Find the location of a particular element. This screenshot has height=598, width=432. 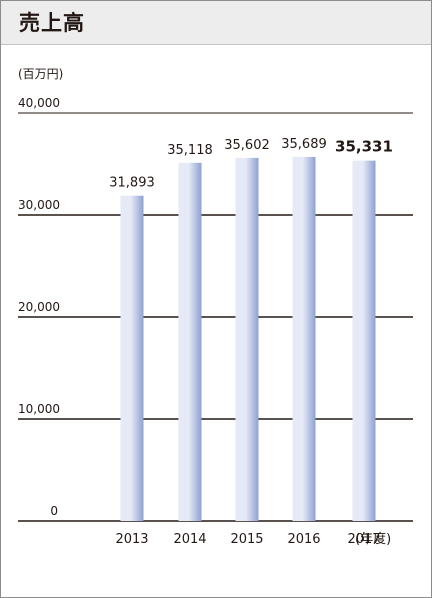

x-tick-label-2016: 2016 is located at coordinates (303, 539).